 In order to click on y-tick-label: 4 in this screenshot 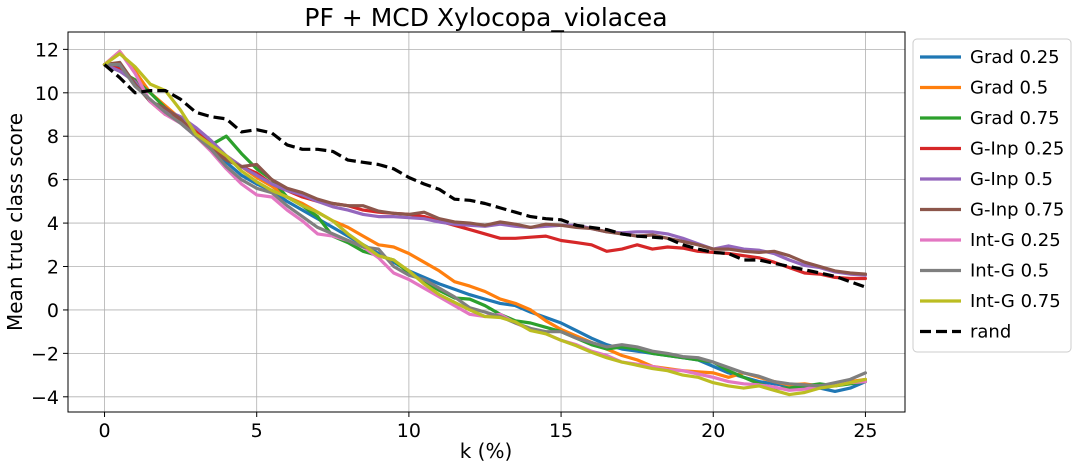, I will do `click(53, 224)`.